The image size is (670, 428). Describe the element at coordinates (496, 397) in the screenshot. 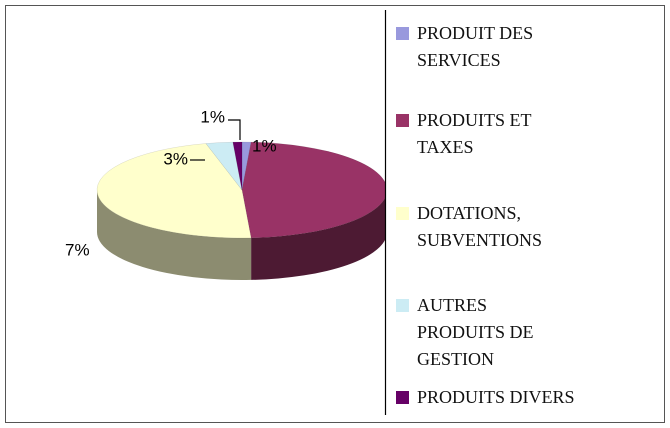

I see `legend-label: PRODUITS DIVERS` at that location.